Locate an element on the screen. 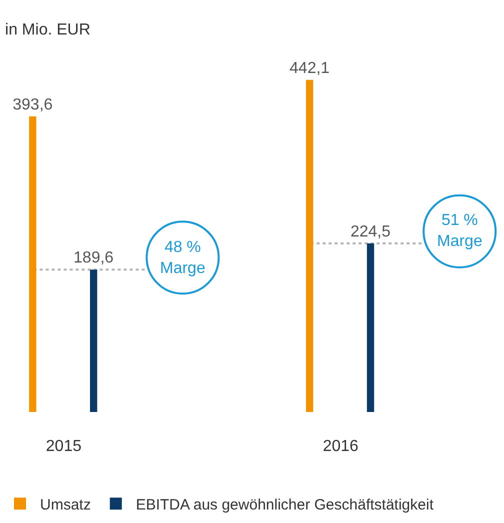 The image size is (504, 523). data-label: 442,1 is located at coordinates (310, 68).